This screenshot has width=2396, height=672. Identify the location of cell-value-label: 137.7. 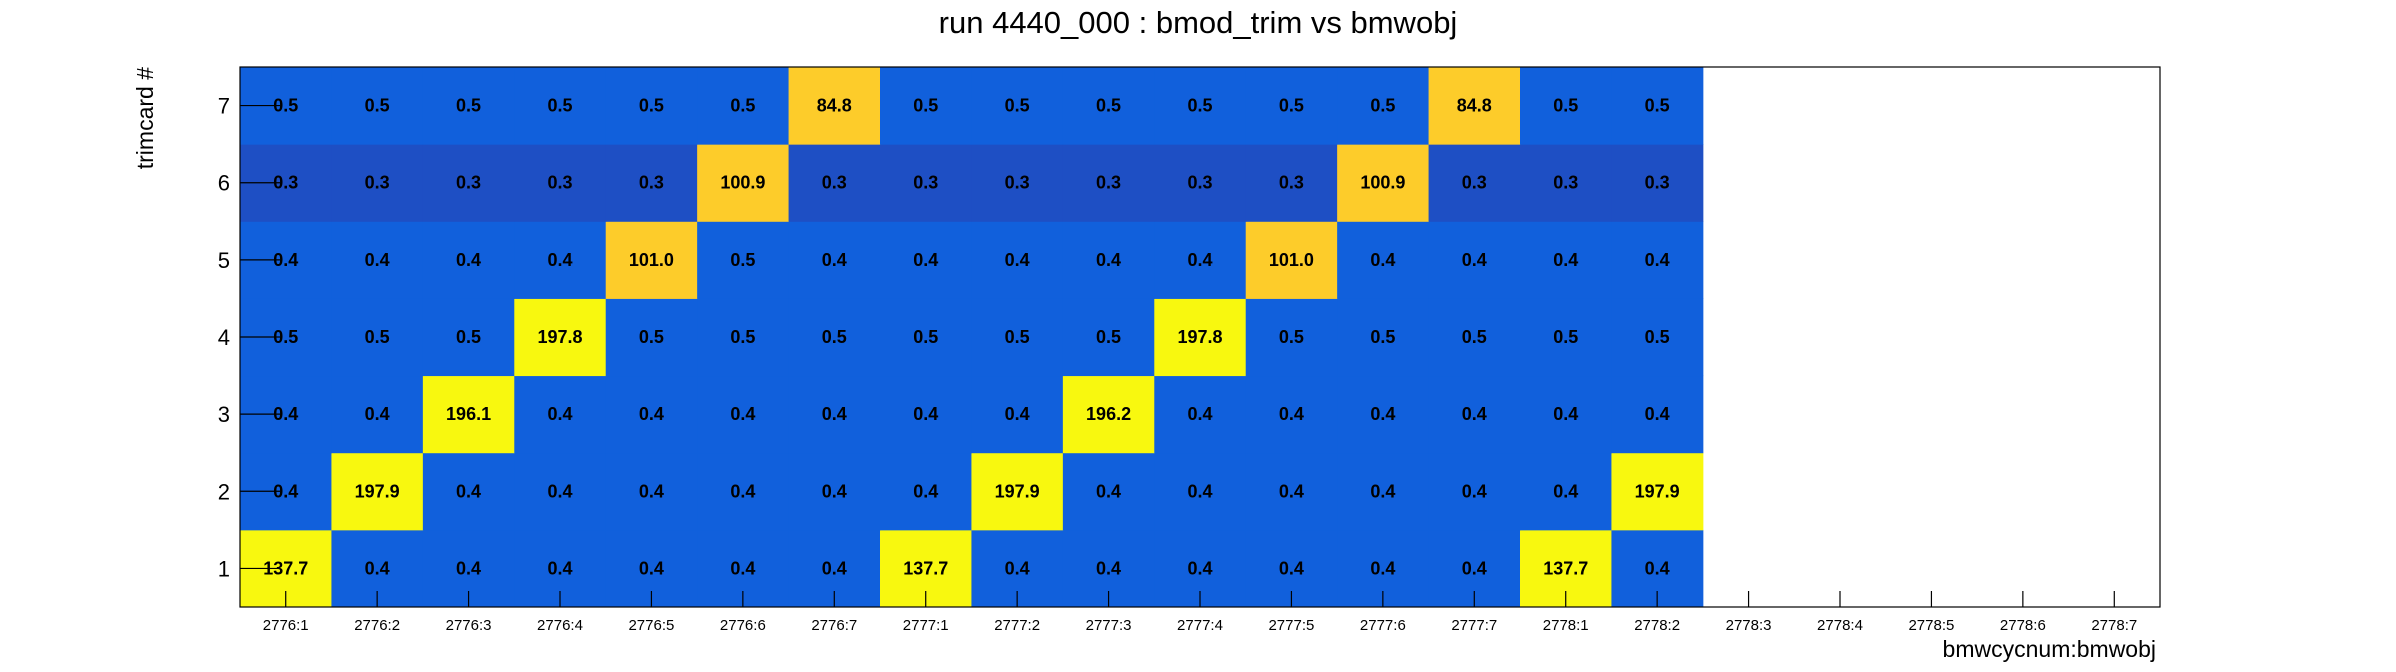
(925, 568).